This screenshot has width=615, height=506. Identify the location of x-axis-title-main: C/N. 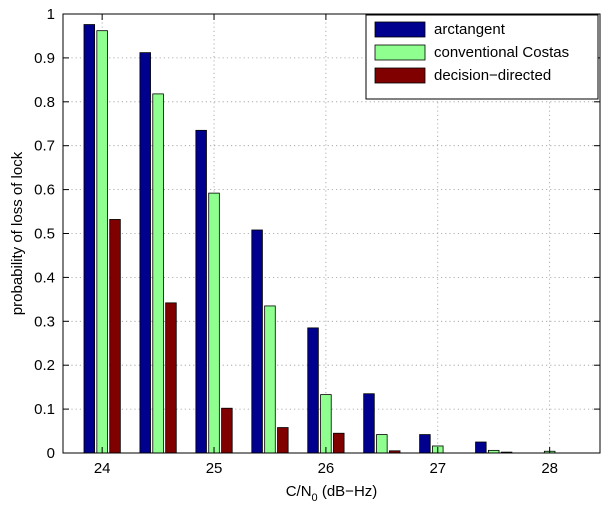
(299, 491).